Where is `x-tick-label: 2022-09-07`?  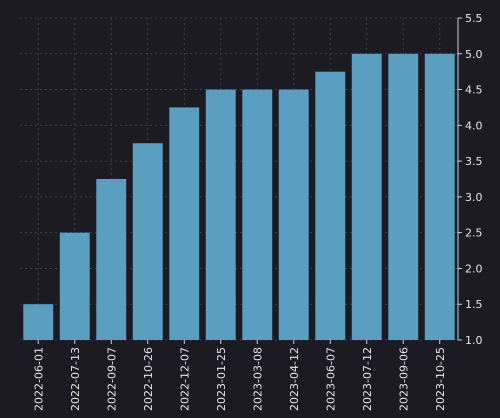 x-tick-label: 2022-09-07 is located at coordinates (111, 379).